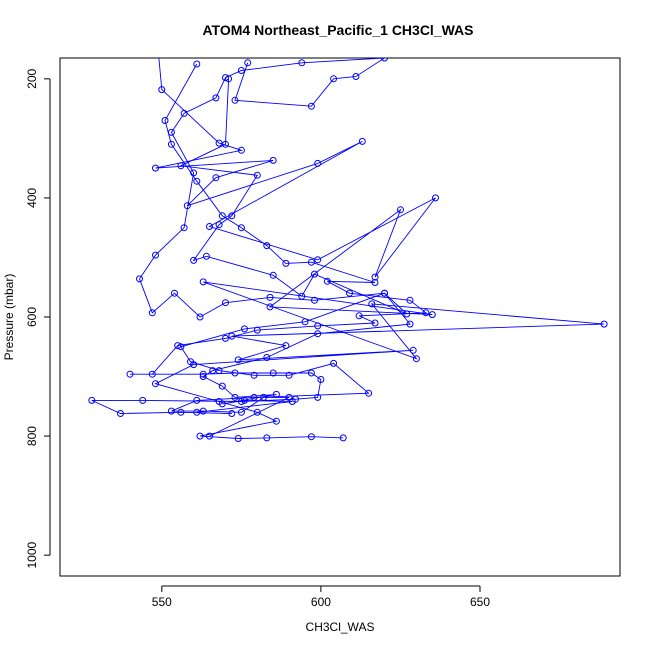 Image resolution: width=650 pixels, height=650 pixels. What do you see at coordinates (32, 317) in the screenshot?
I see `y-tick-label: 600` at bounding box center [32, 317].